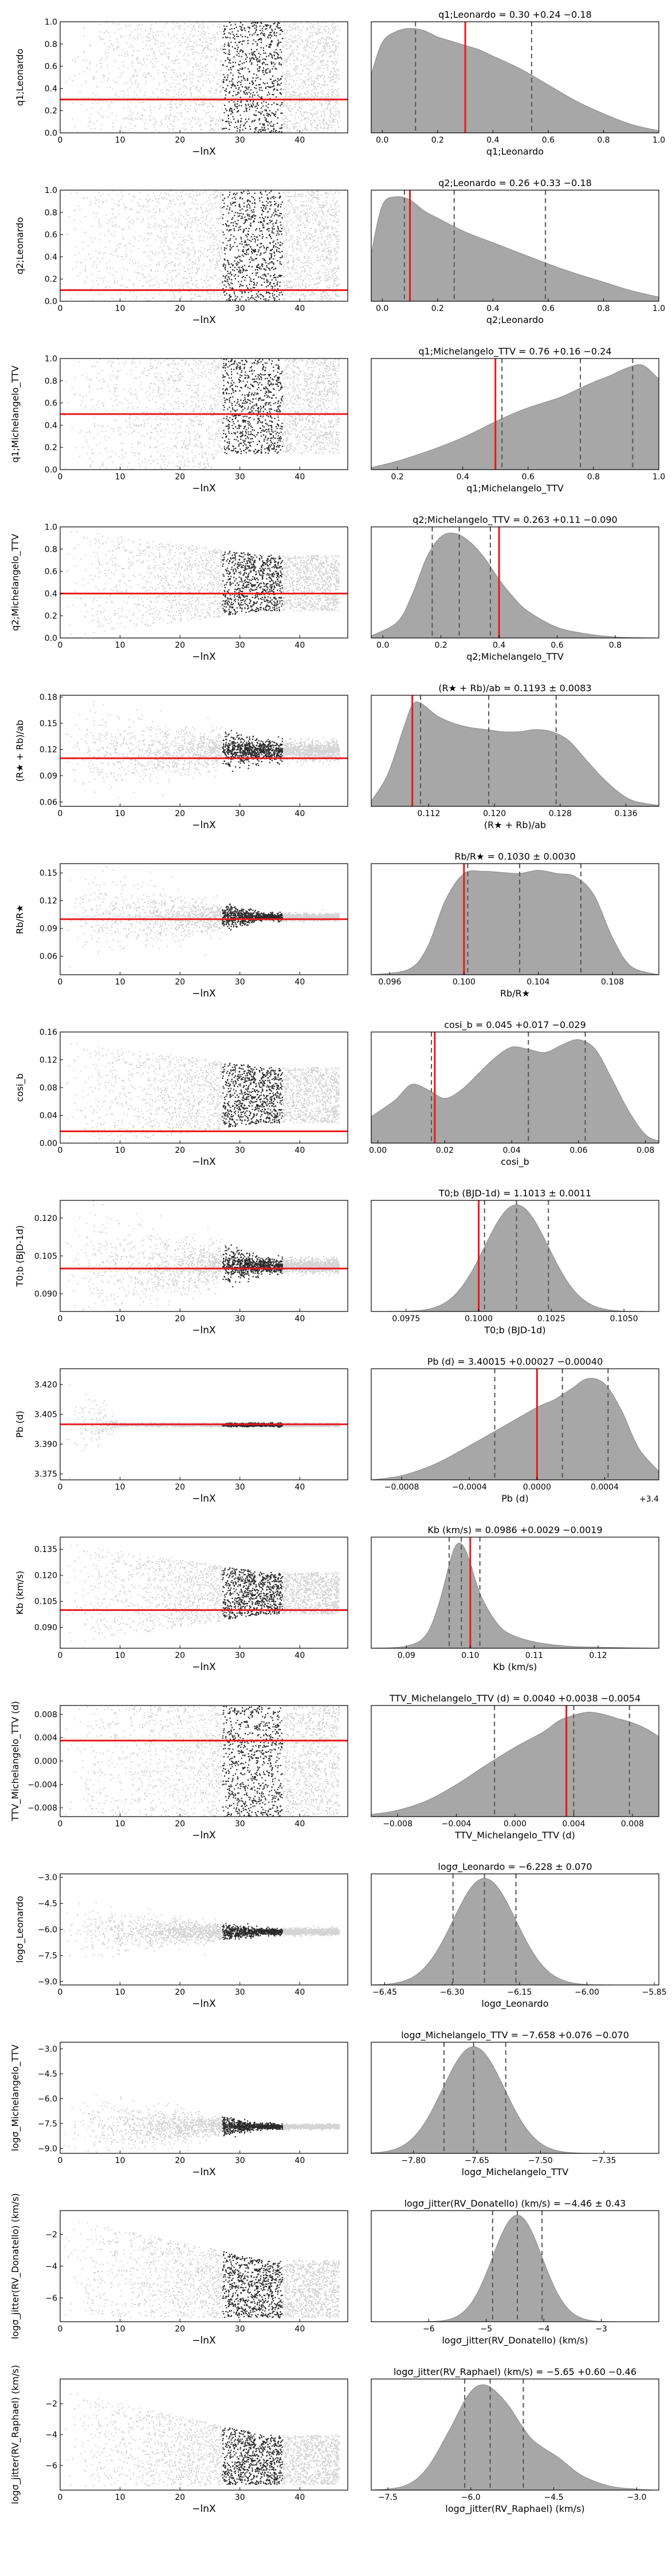 Image resolution: width=672 pixels, height=2576 pixels. What do you see at coordinates (45, 1576) in the screenshot?
I see `y-tick-label: 0.120` at bounding box center [45, 1576].